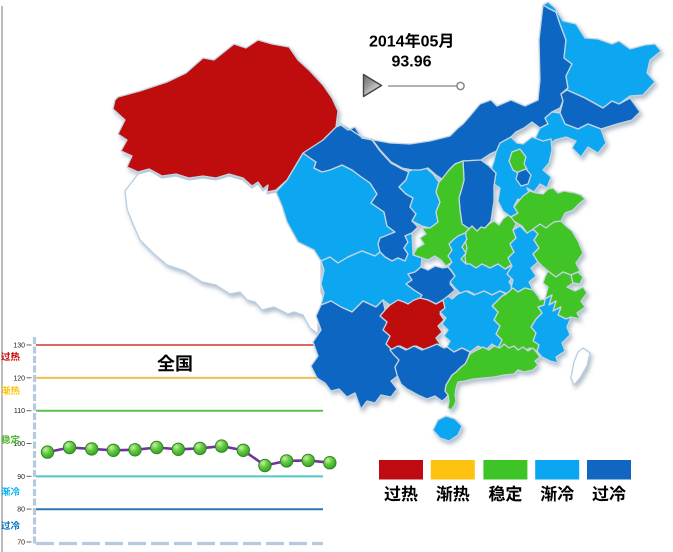 Image resolution: width=673 pixels, height=552 pixels. Describe the element at coordinates (19, 378) in the screenshot. I see `svg-text: 120` at that location.